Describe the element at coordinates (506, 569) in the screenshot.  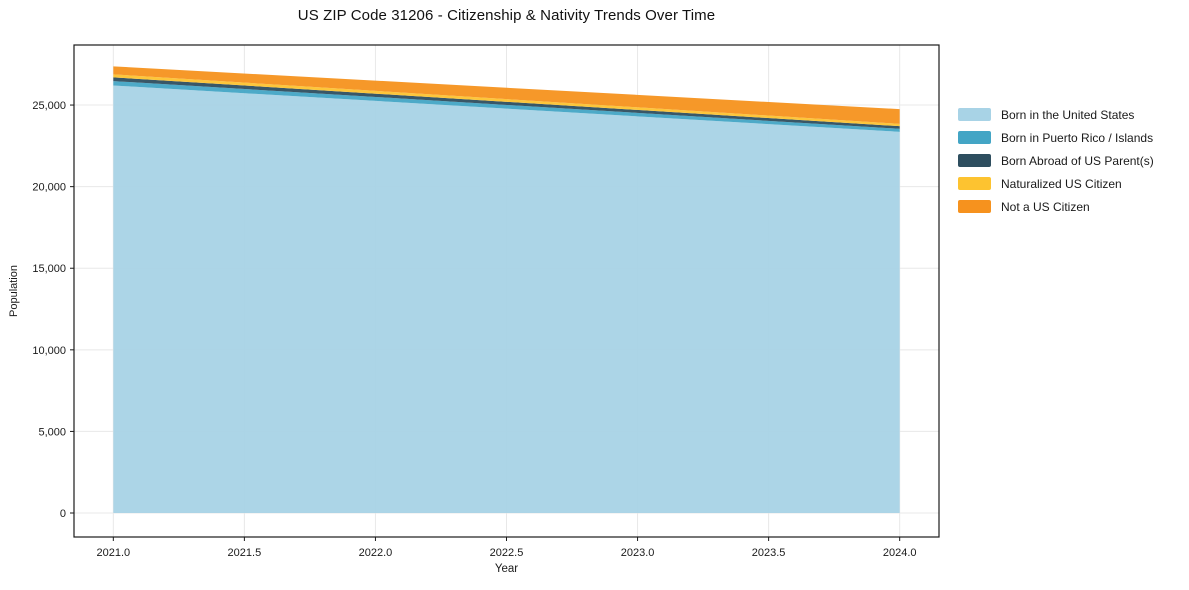
I see `x-axis-label: Year` at that location.